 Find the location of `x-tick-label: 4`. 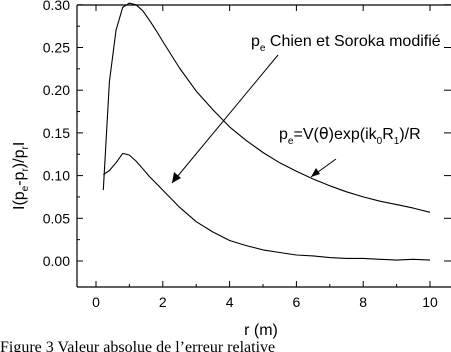

x-tick-label: 4 is located at coordinates (230, 302).